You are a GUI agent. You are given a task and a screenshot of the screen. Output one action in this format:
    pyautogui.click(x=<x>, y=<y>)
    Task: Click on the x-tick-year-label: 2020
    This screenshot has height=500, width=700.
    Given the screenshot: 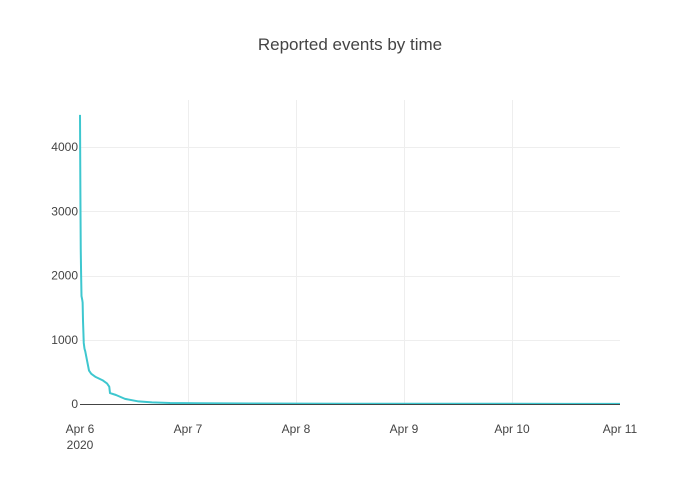 What is the action you would take?
    pyautogui.click(x=80, y=445)
    